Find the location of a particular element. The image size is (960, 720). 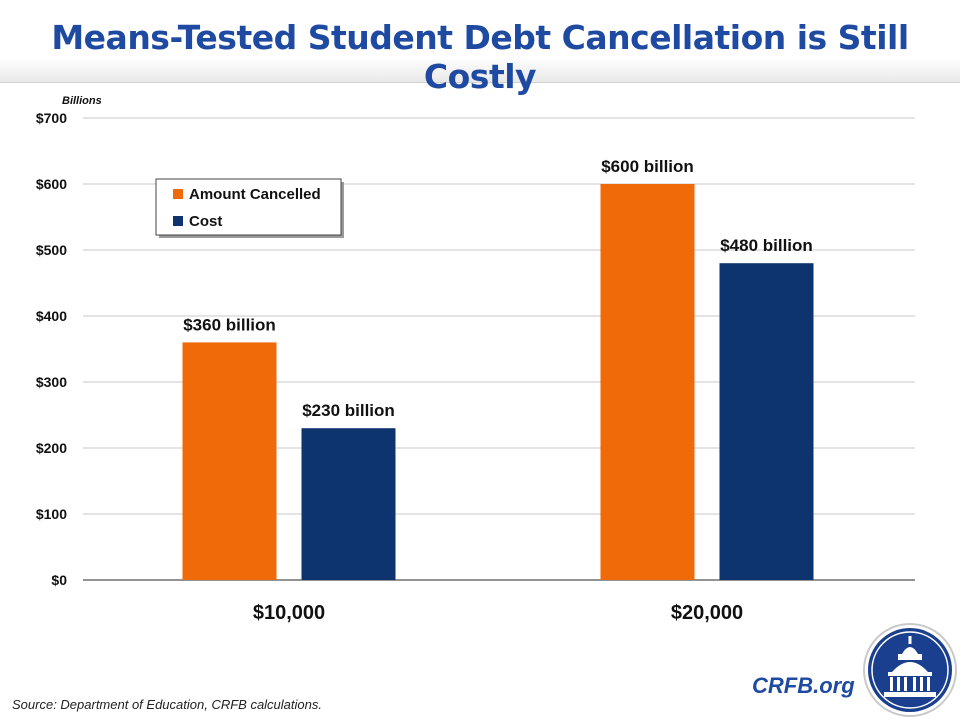

legend-label: Cost is located at coordinates (205, 221).